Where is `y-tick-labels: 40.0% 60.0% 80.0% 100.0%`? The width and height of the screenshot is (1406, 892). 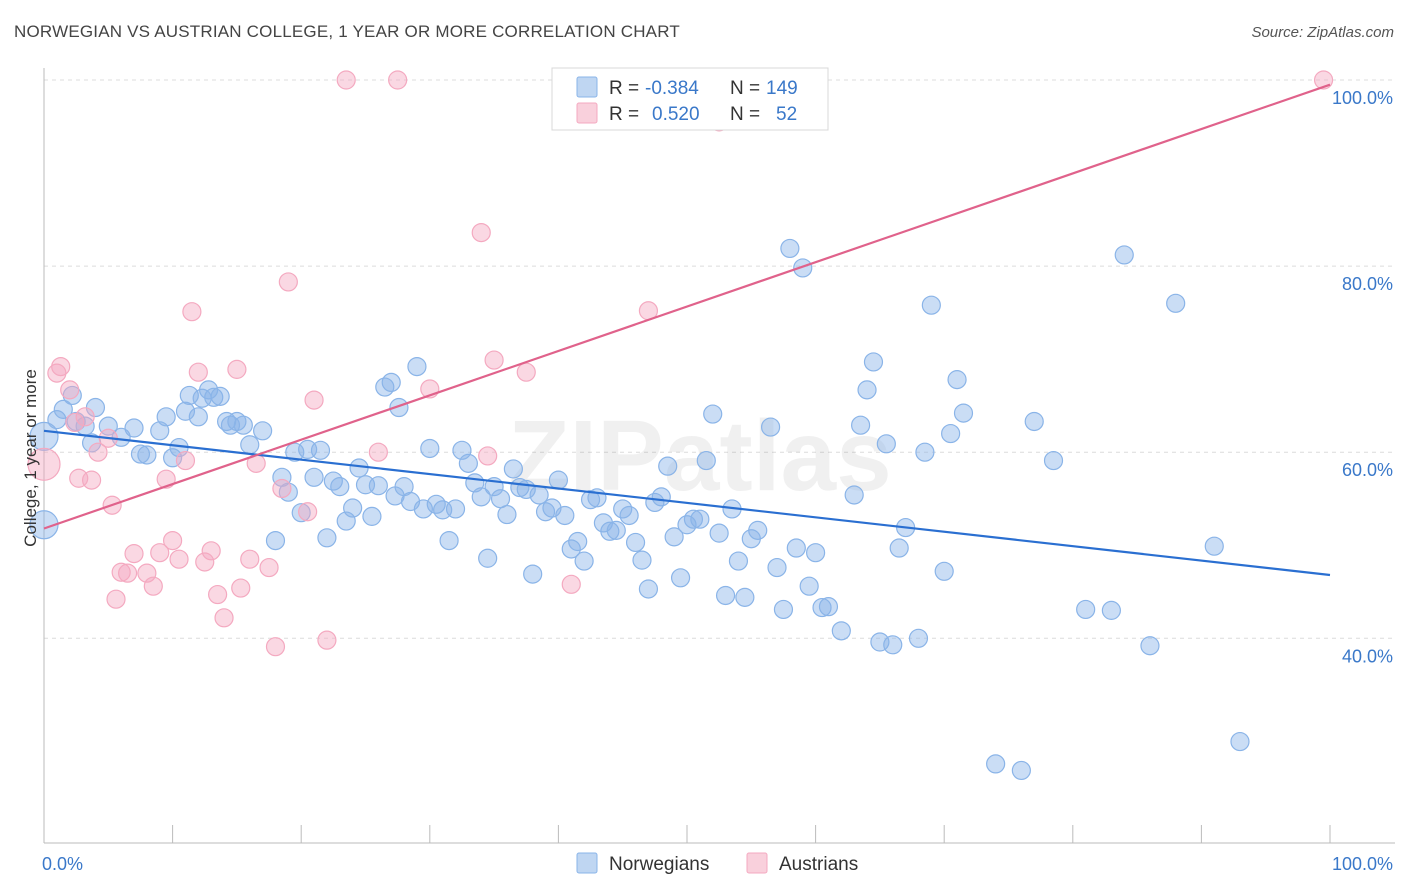
y-tick-labels: 40.0% 60.0% 80.0% 100.0% is located at coordinates (1362, 377).